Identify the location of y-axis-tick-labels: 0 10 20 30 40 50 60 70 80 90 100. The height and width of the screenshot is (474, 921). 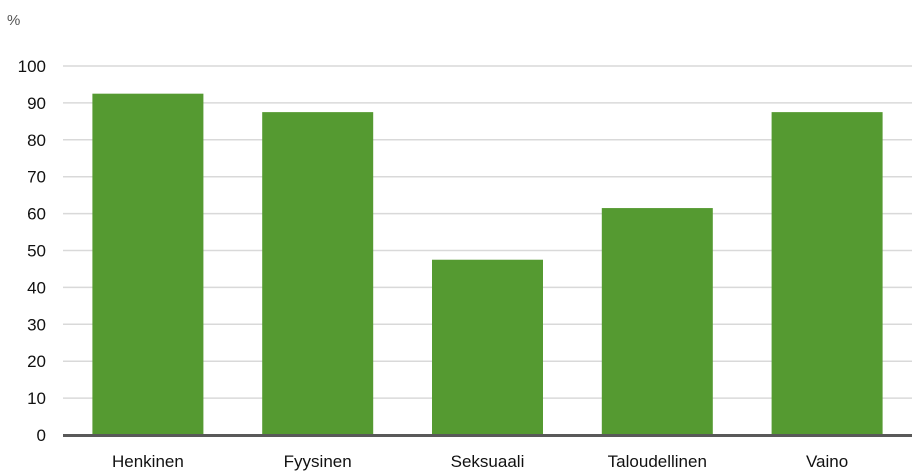
(32, 251).